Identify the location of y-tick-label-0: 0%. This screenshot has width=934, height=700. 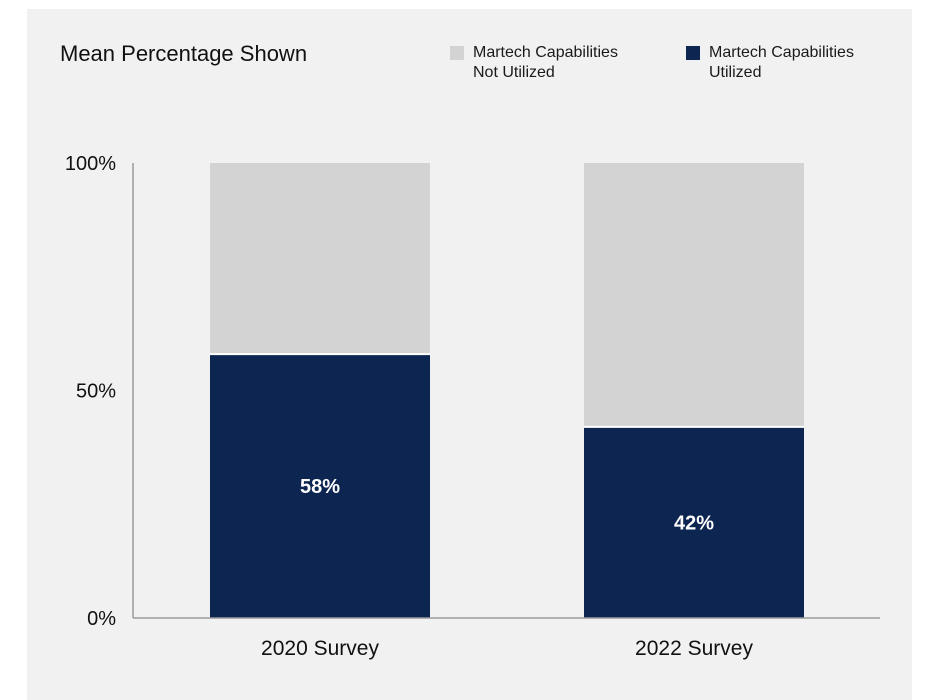
(101, 619).